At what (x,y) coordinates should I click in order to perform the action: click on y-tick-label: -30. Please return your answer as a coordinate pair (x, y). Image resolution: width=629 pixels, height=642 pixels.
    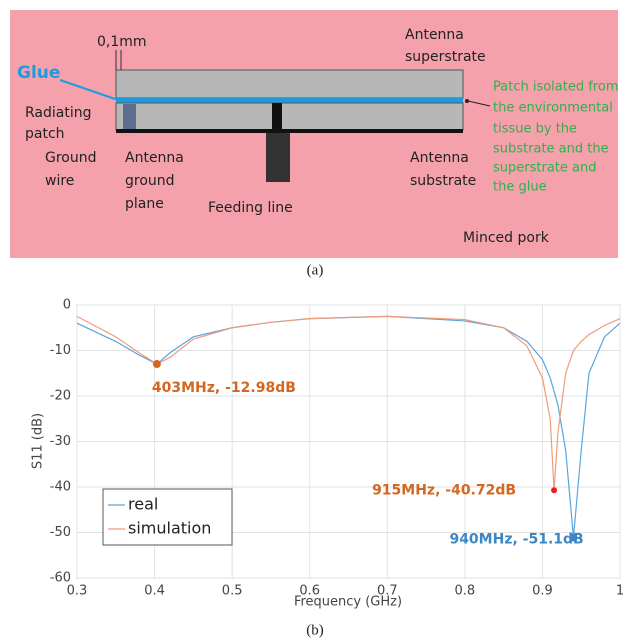
    Looking at the image, I should click on (60, 441).